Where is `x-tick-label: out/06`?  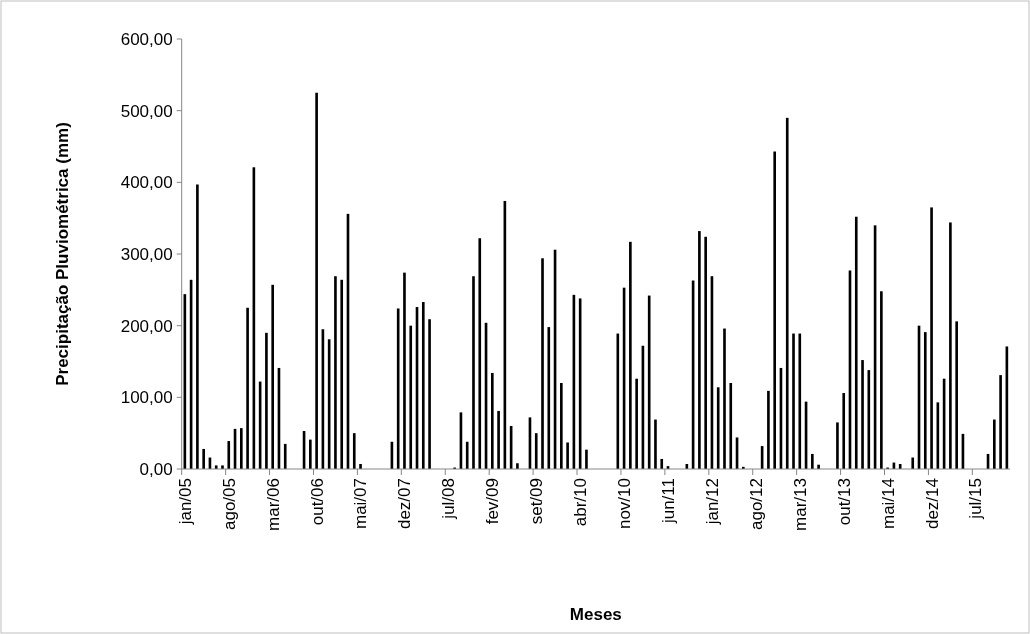 x-tick-label: out/06 is located at coordinates (317, 502).